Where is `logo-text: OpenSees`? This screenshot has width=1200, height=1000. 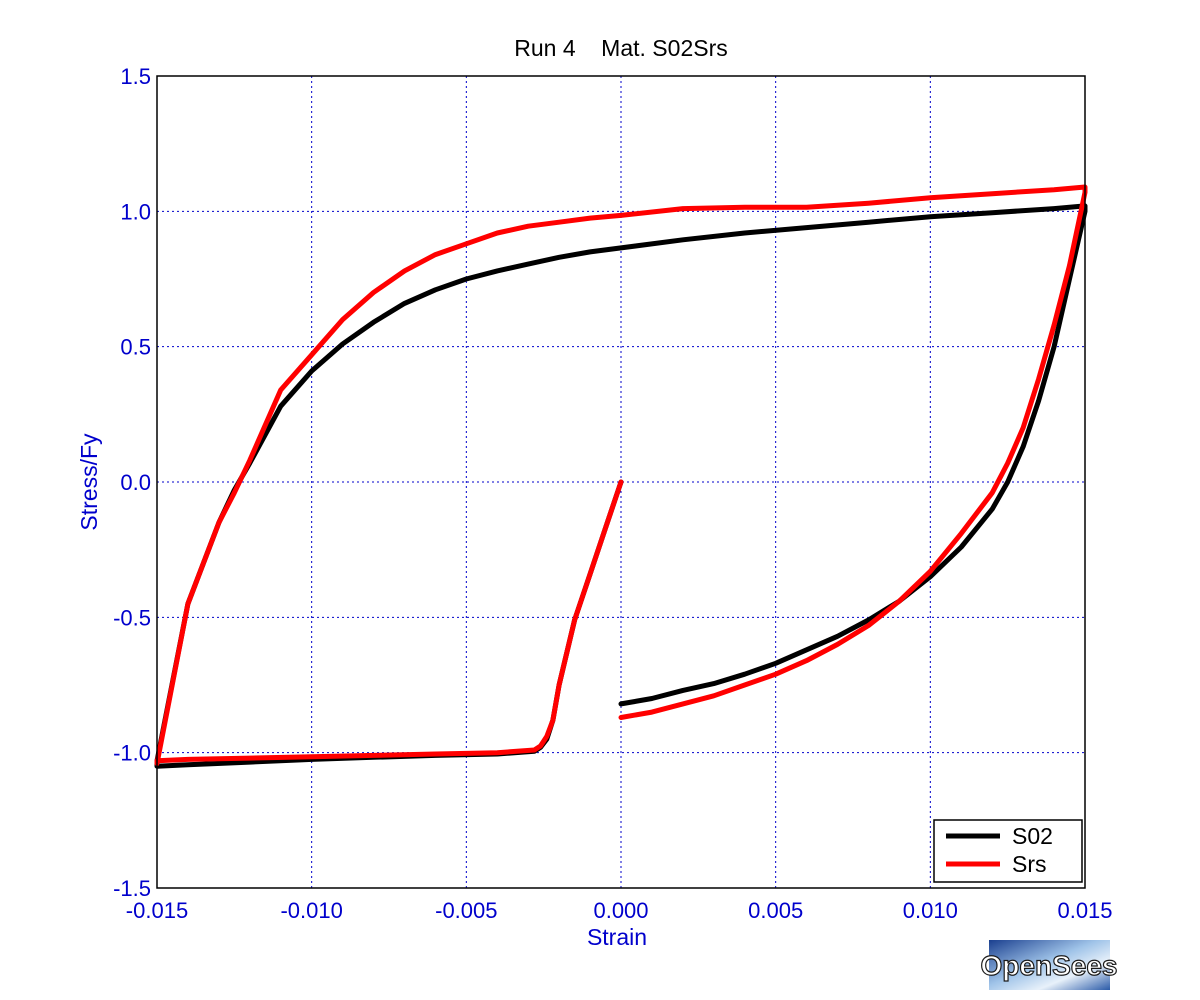
logo-text: OpenSees is located at coordinates (1049, 965).